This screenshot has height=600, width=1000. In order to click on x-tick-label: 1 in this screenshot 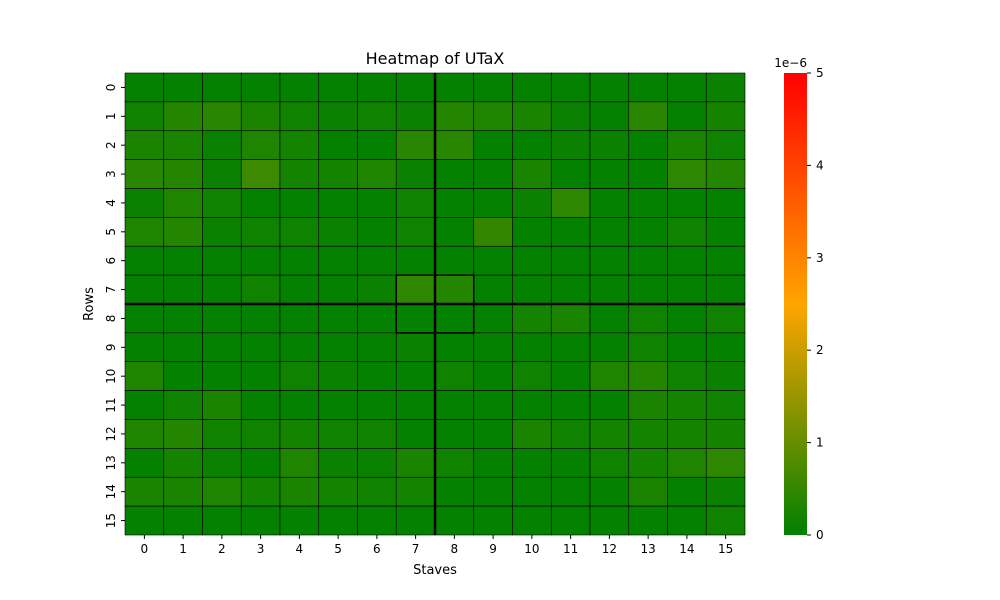, I will do `click(183, 549)`.